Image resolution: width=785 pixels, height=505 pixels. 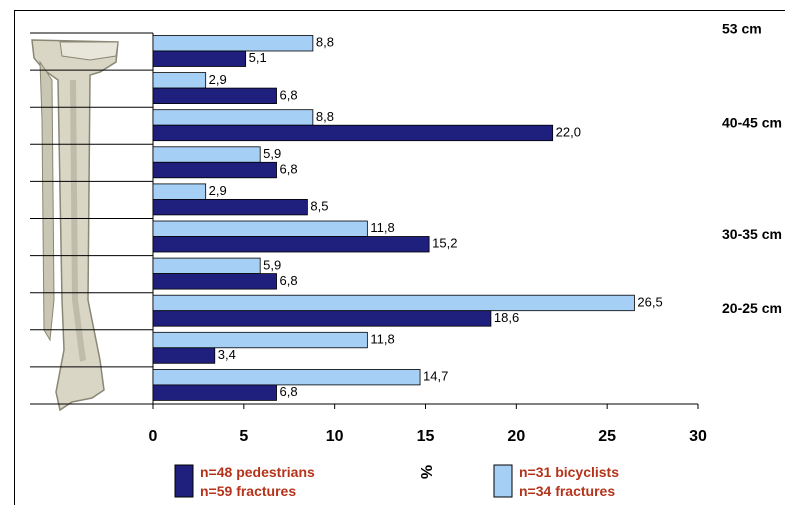 I want to click on x-tick-label: 0, so click(x=153, y=436).